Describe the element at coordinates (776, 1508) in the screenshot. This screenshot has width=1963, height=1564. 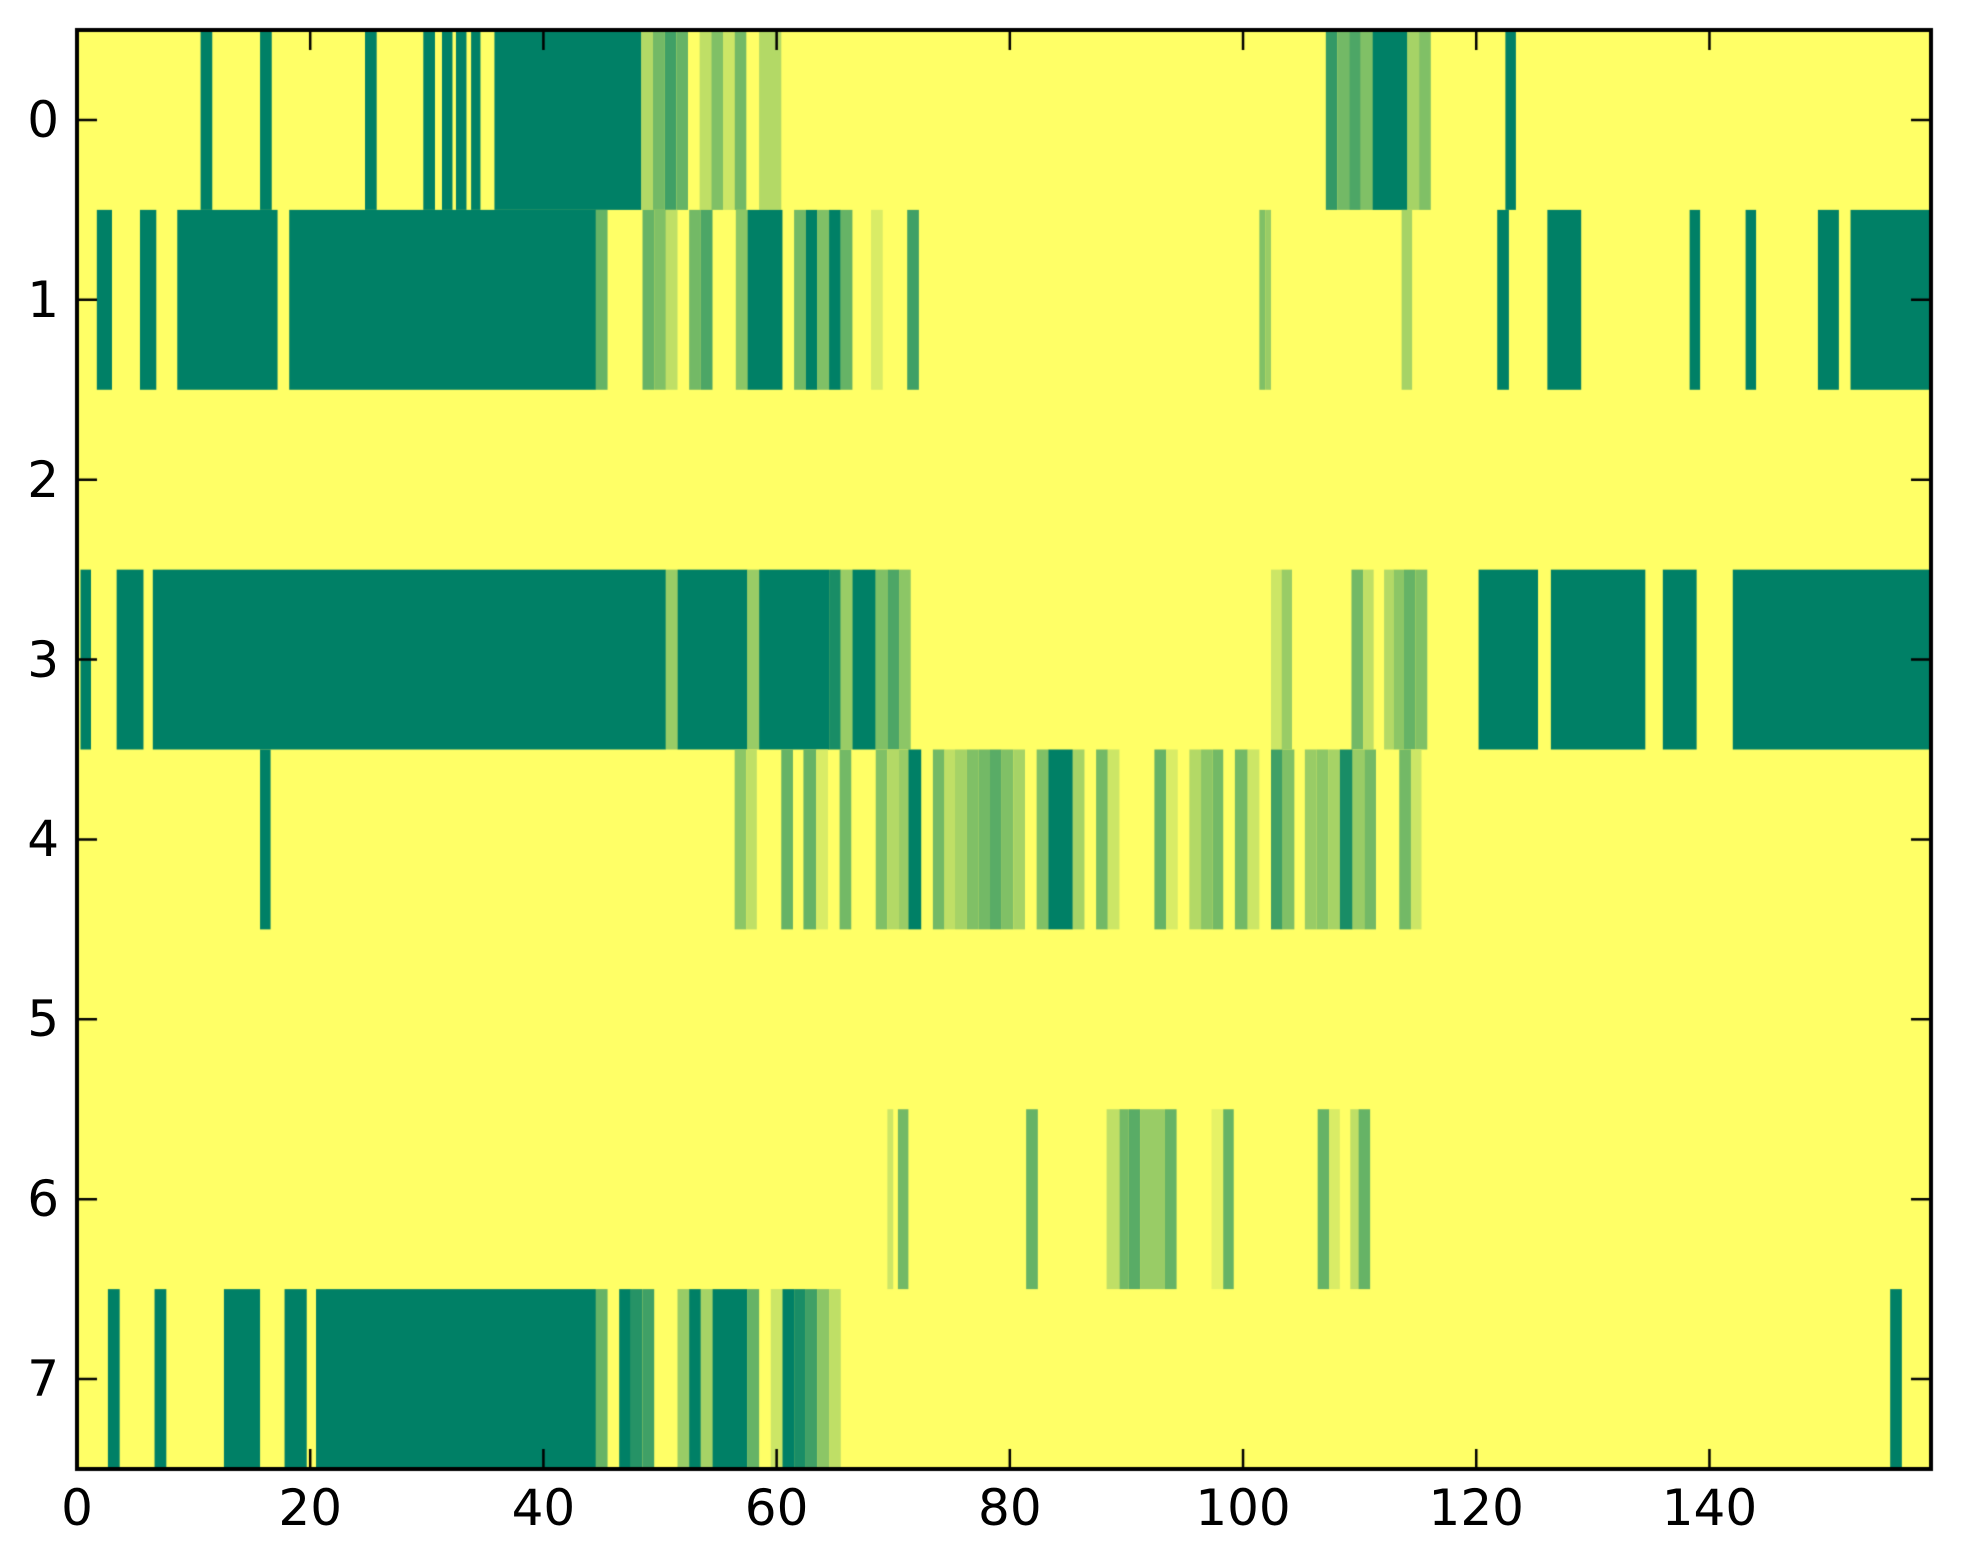
I see `x-tick-label-60: 60` at that location.